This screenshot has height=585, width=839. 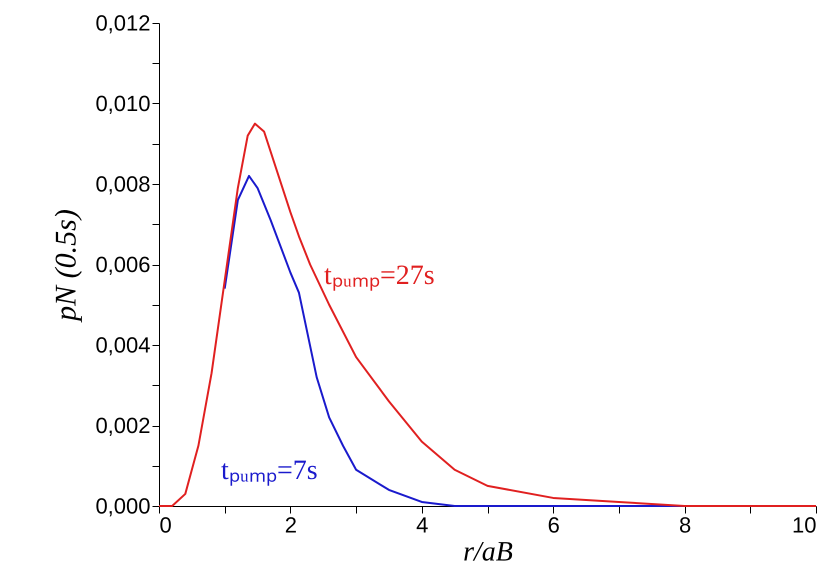 What do you see at coordinates (122, 103) in the screenshot?
I see `y-tick-label: 0,010` at bounding box center [122, 103].